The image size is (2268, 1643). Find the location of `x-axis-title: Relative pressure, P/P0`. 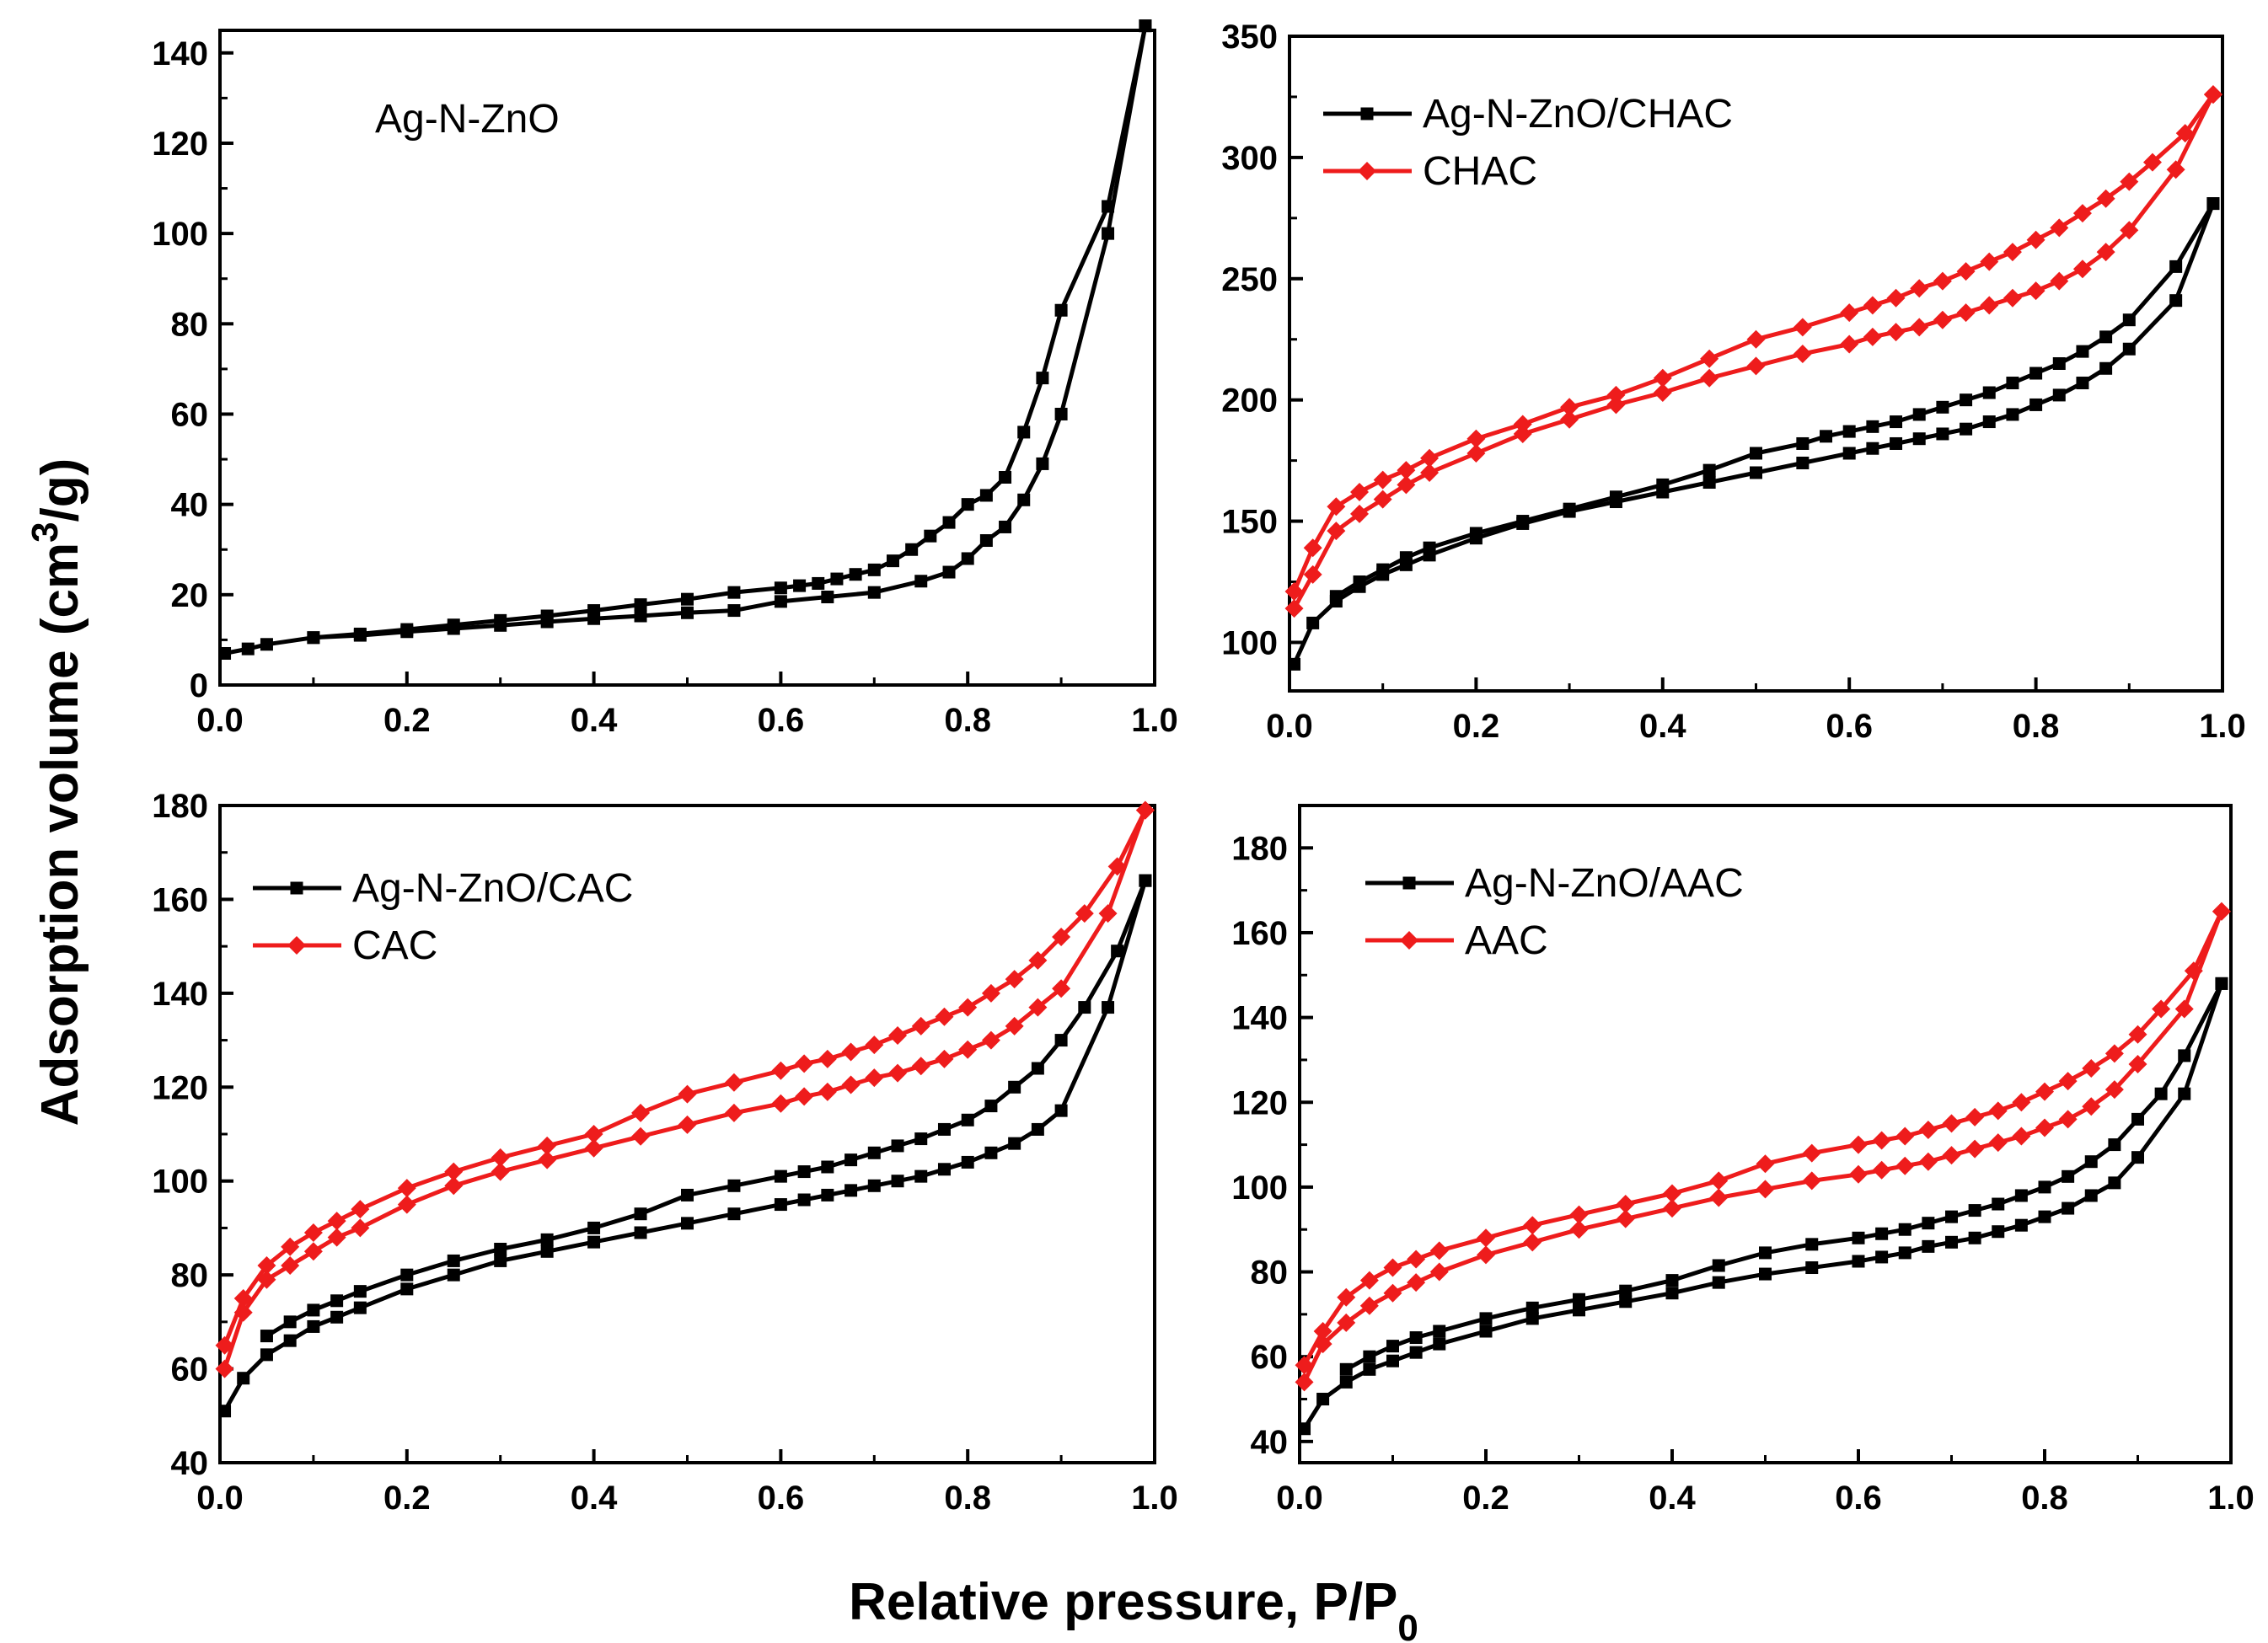

x-axis-title: Relative pressure, P/P0 is located at coordinates (1133, 1608).